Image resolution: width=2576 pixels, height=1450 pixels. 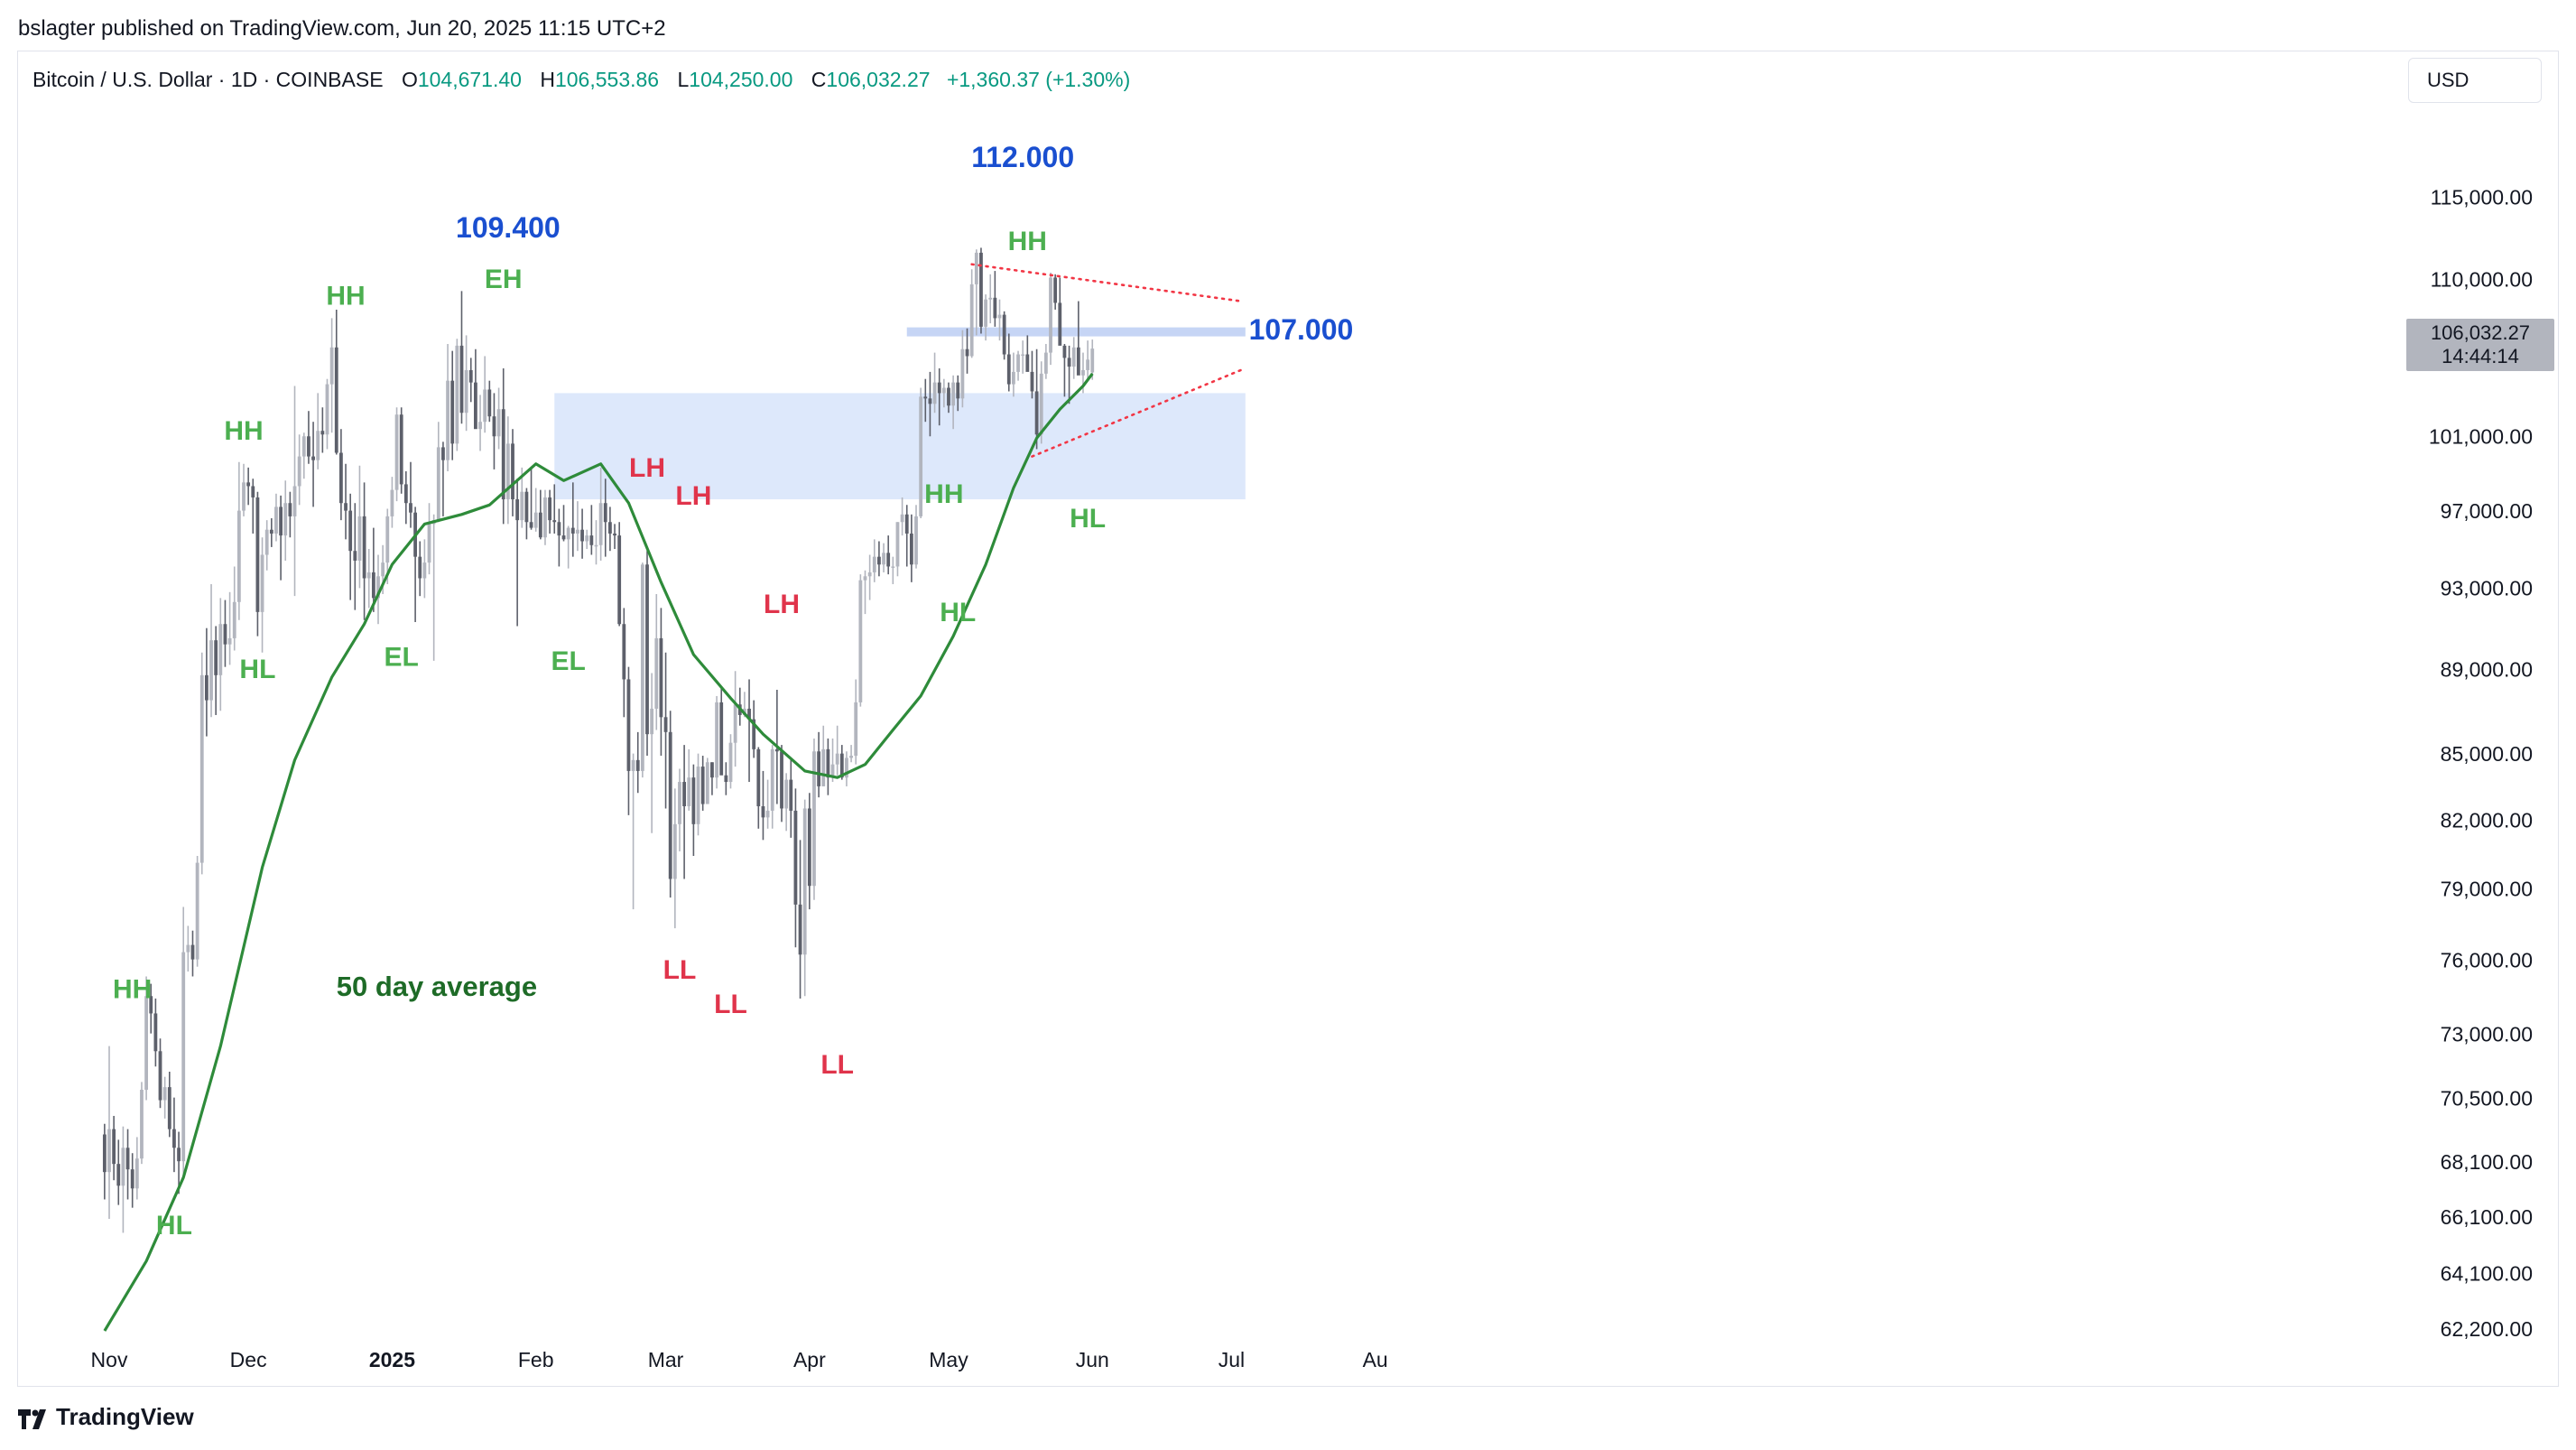 I want to click on tradingview-logo-icon, so click(x=34, y=1418).